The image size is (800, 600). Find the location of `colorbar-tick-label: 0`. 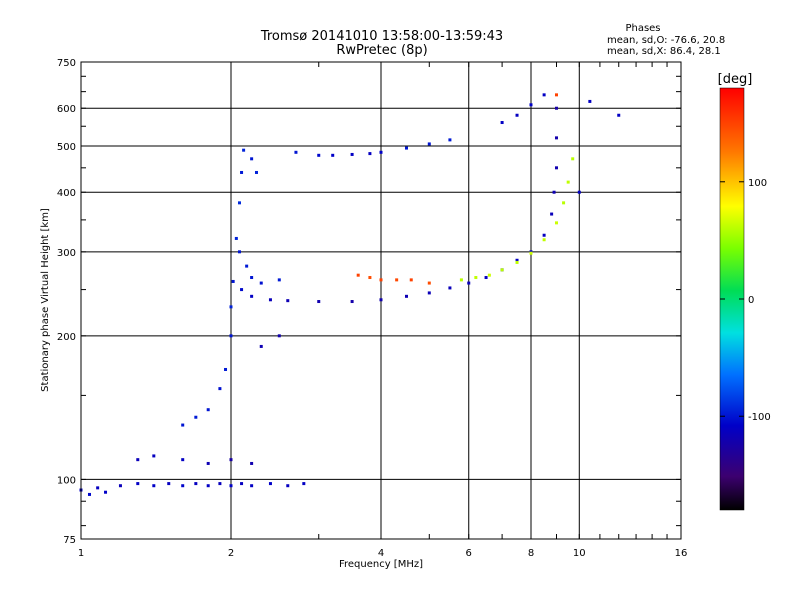

colorbar-tick-label: 0 is located at coordinates (751, 300).